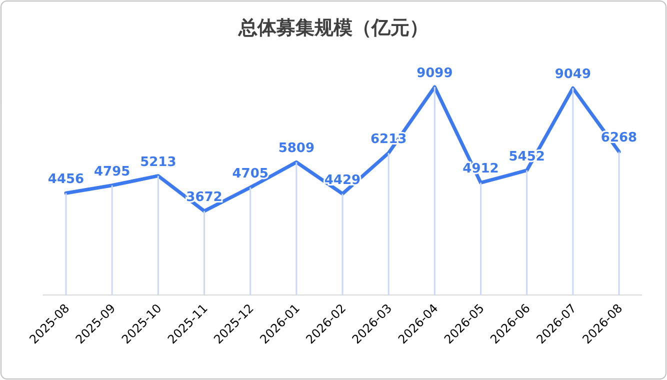 The width and height of the screenshot is (667, 380). I want to click on data-label: 5213, so click(158, 162).